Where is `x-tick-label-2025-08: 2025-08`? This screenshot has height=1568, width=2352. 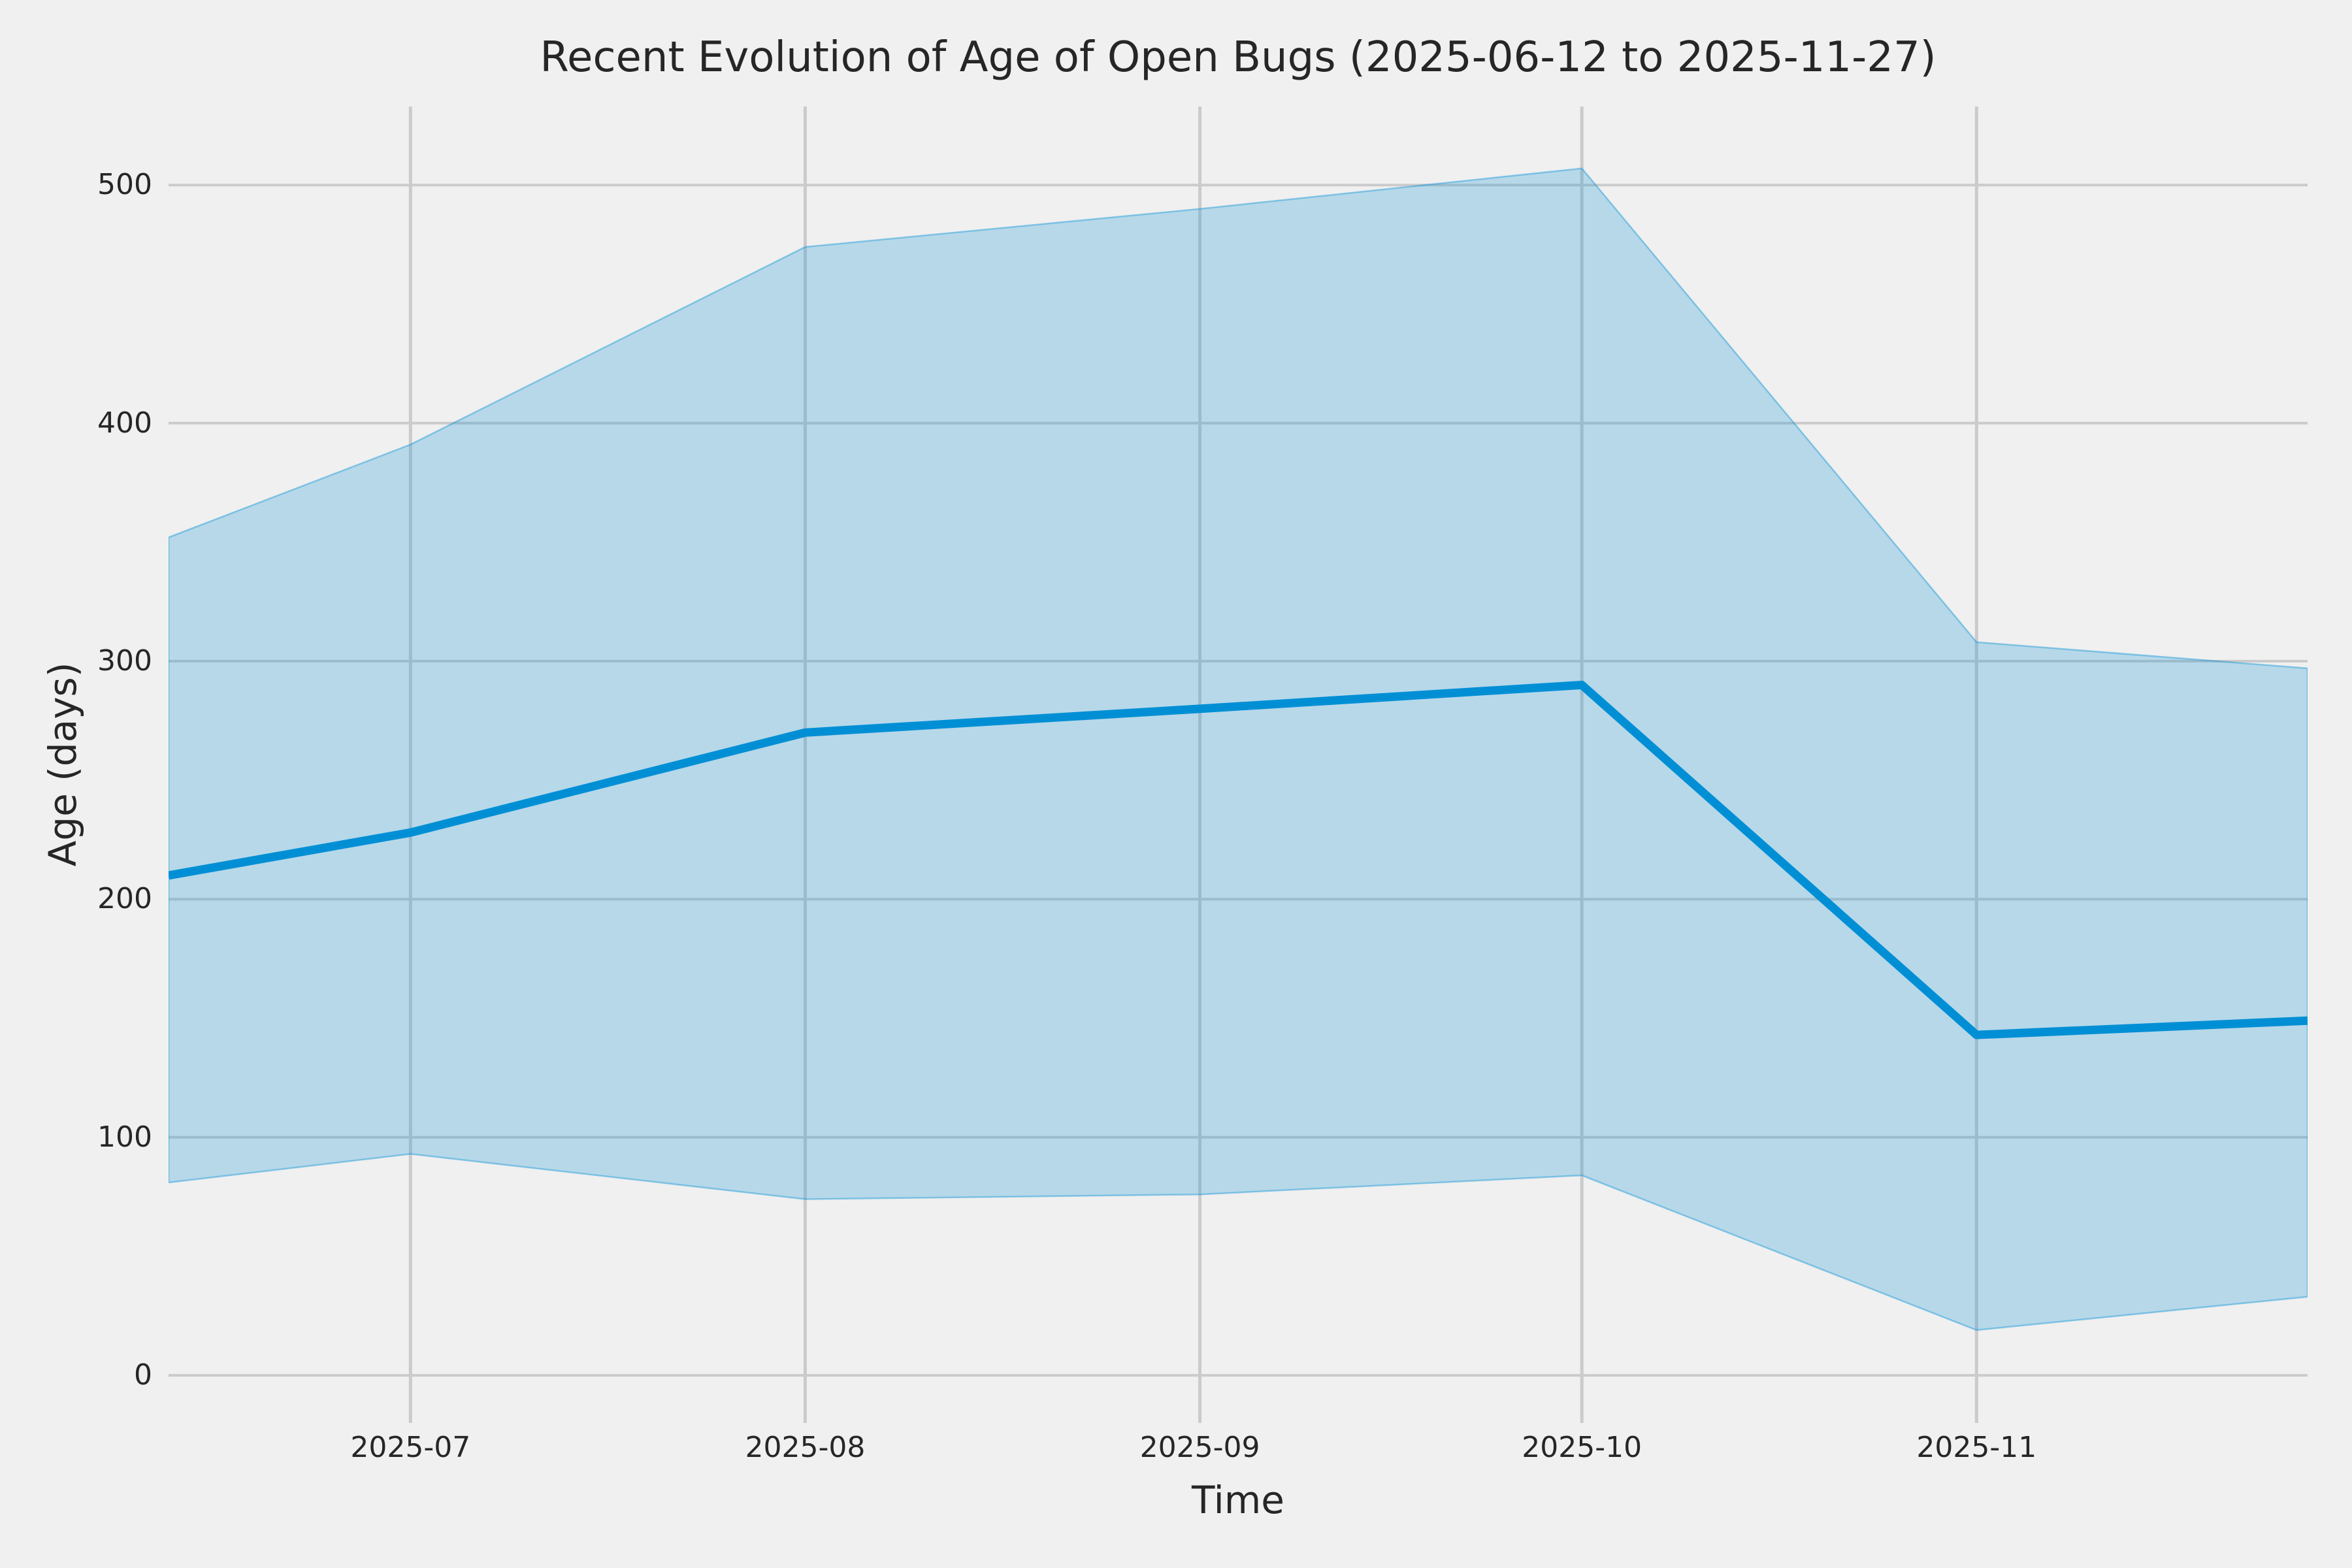 x-tick-label-2025-08: 2025-08 is located at coordinates (805, 1447).